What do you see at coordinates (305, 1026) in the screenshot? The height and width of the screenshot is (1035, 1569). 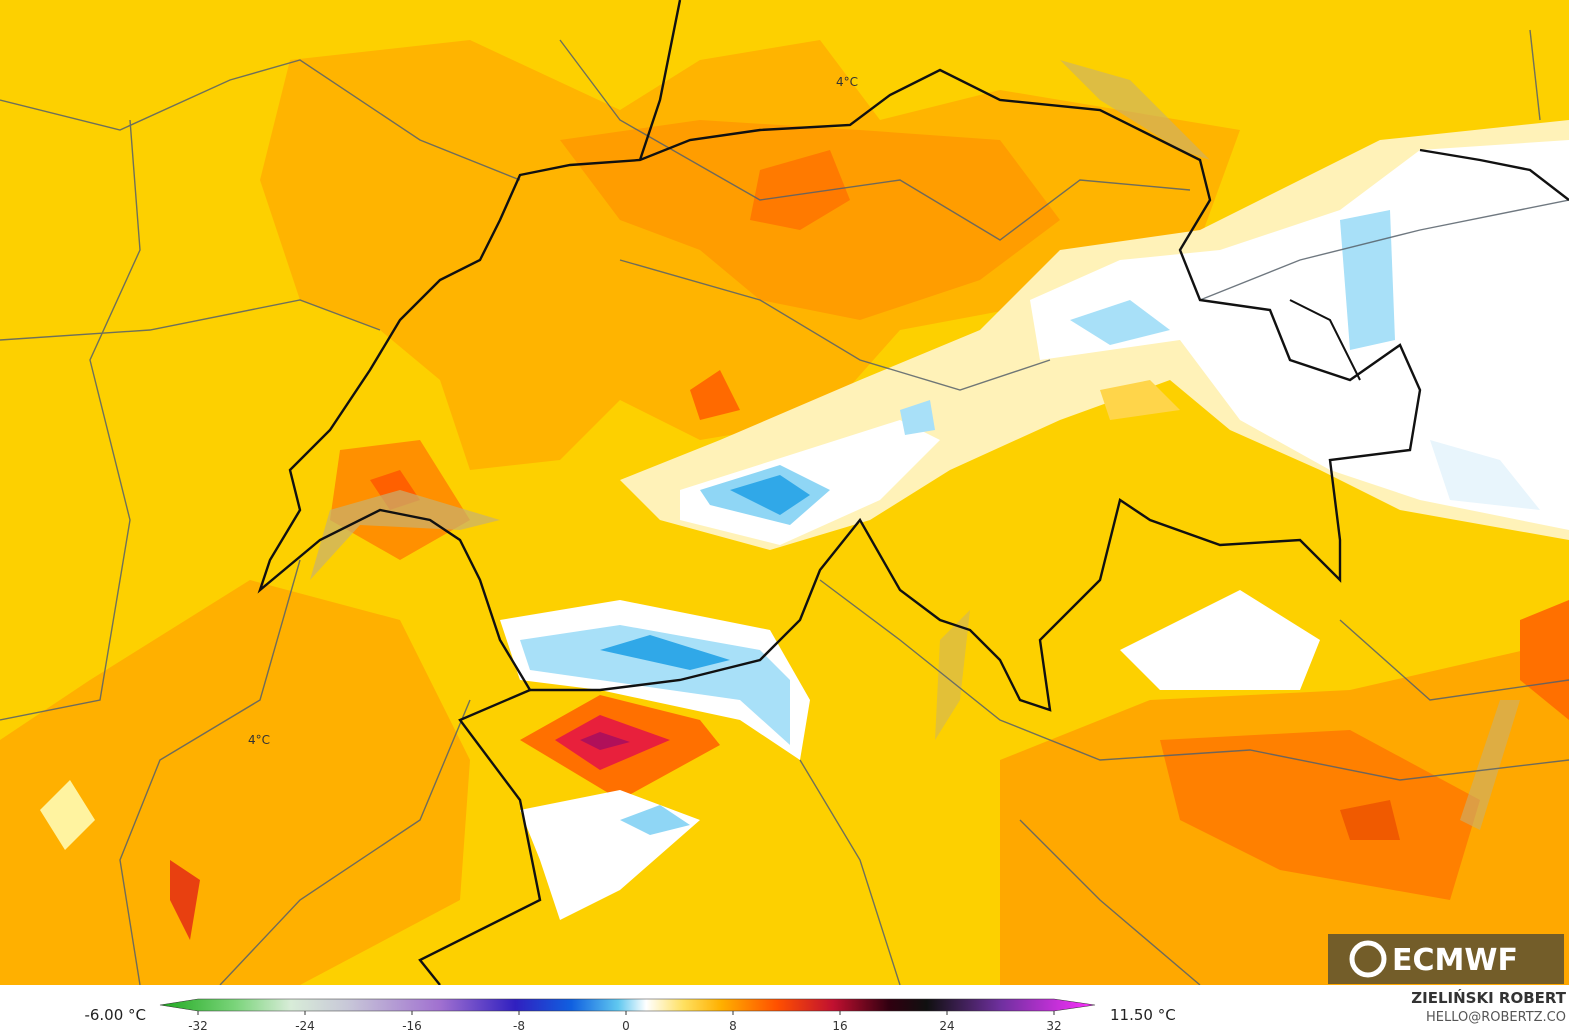 I see `colorbar-tick-label: -24` at bounding box center [305, 1026].